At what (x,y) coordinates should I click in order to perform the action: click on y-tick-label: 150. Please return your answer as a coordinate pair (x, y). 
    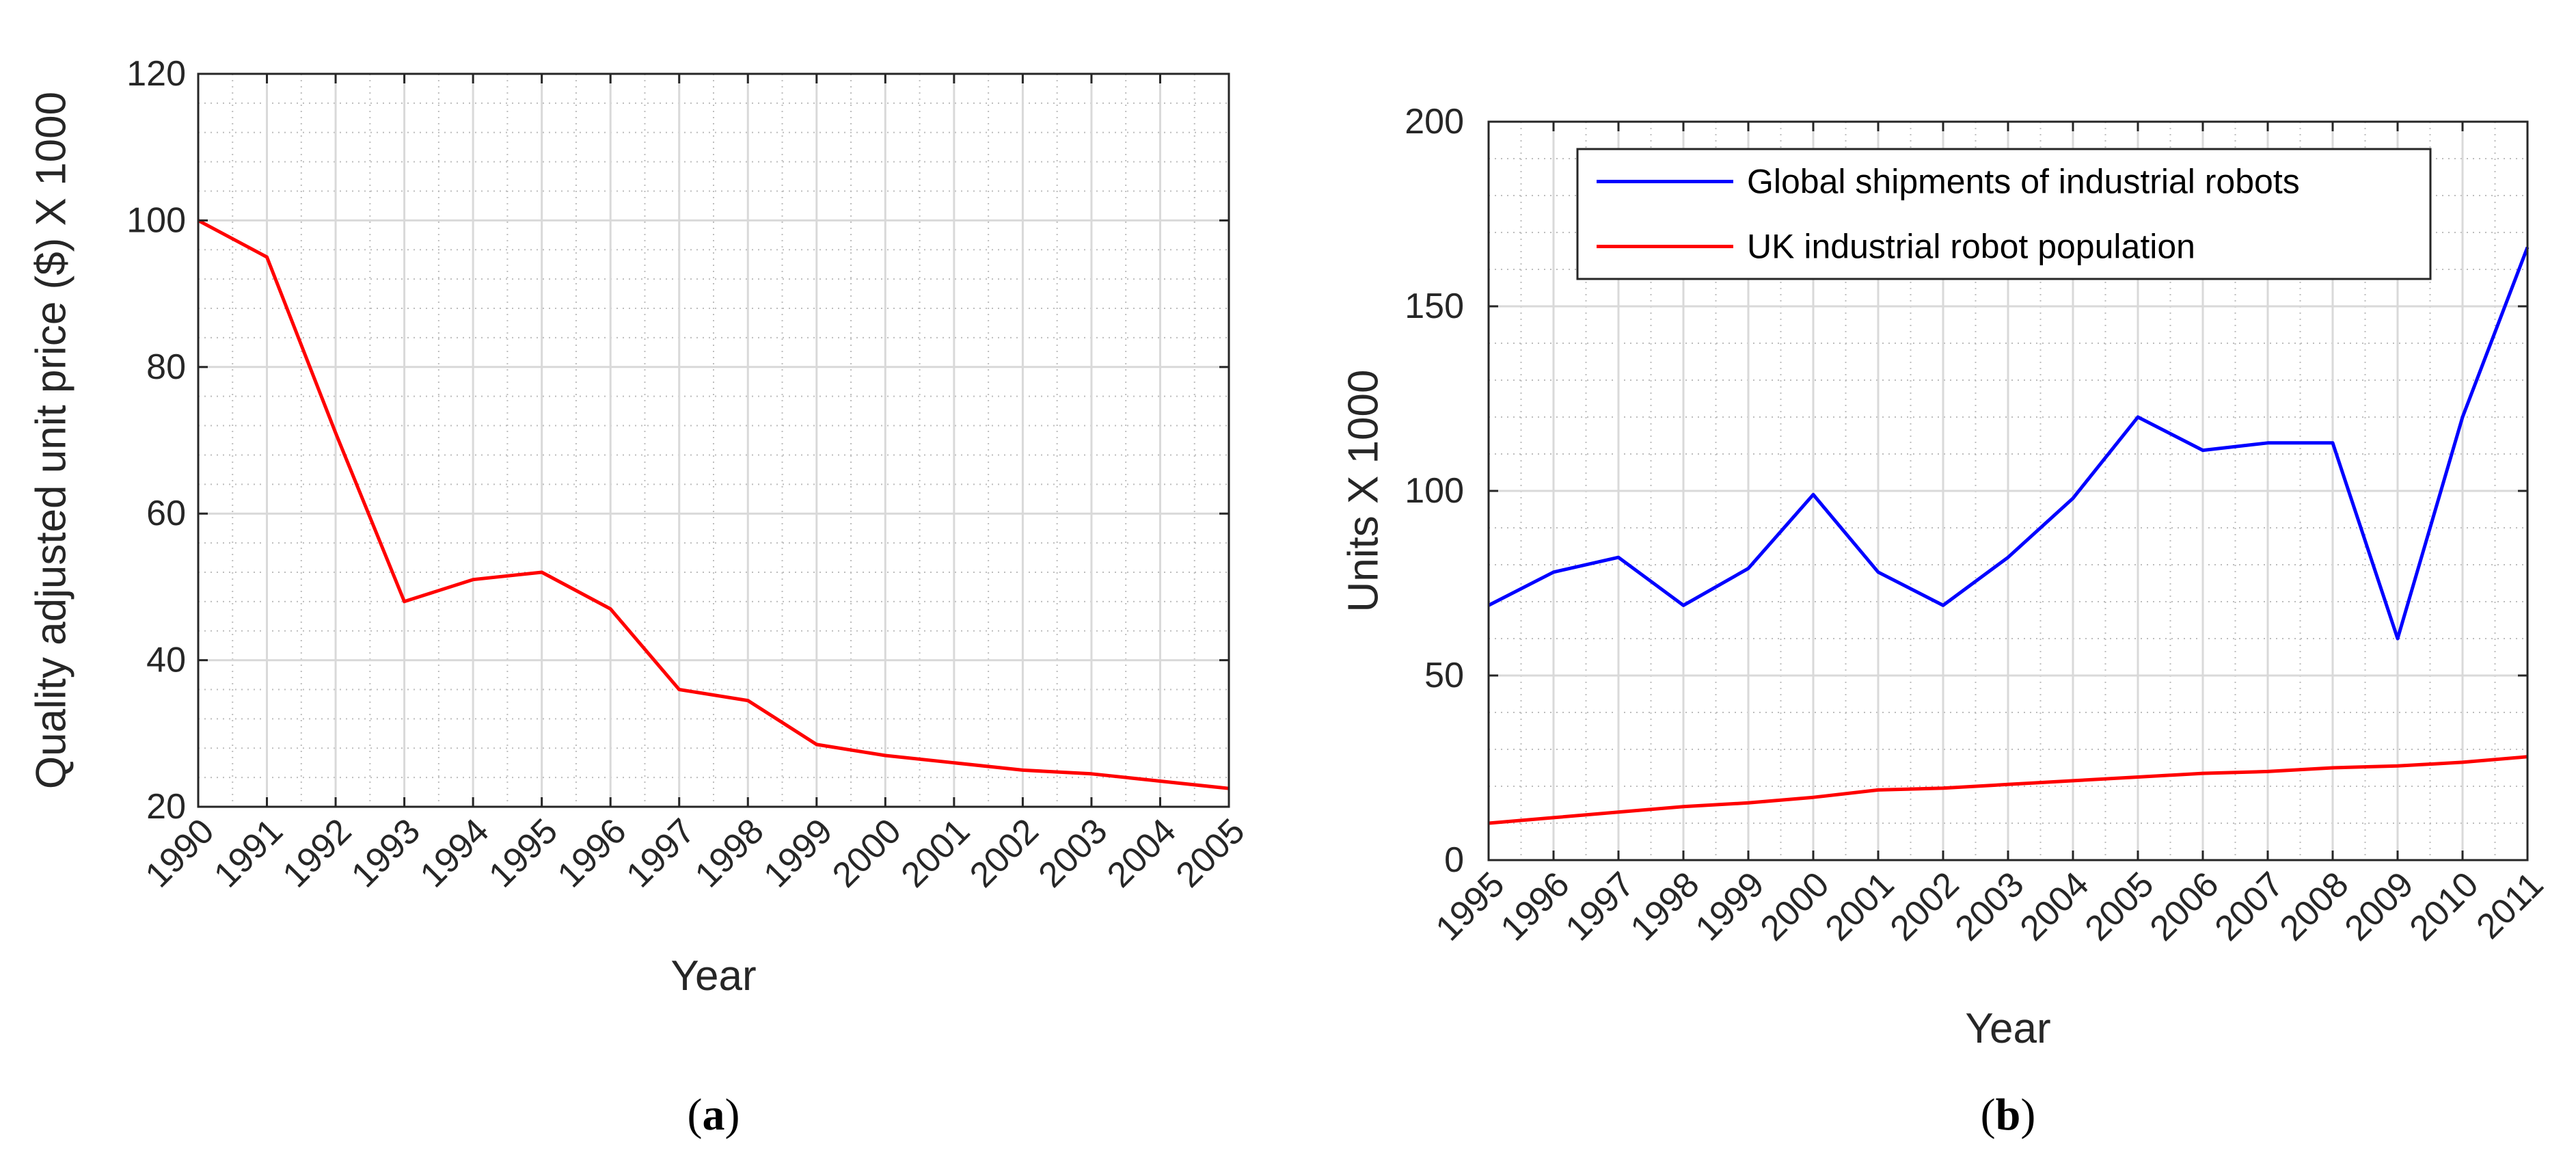
    Looking at the image, I should click on (1435, 306).